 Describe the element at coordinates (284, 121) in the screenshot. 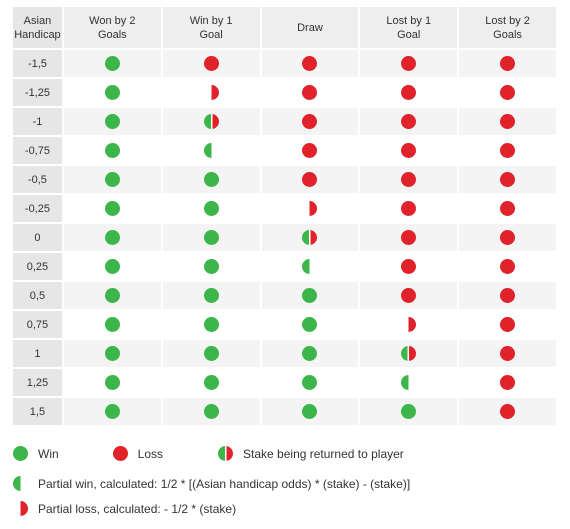

I see `table-row: -1` at that location.